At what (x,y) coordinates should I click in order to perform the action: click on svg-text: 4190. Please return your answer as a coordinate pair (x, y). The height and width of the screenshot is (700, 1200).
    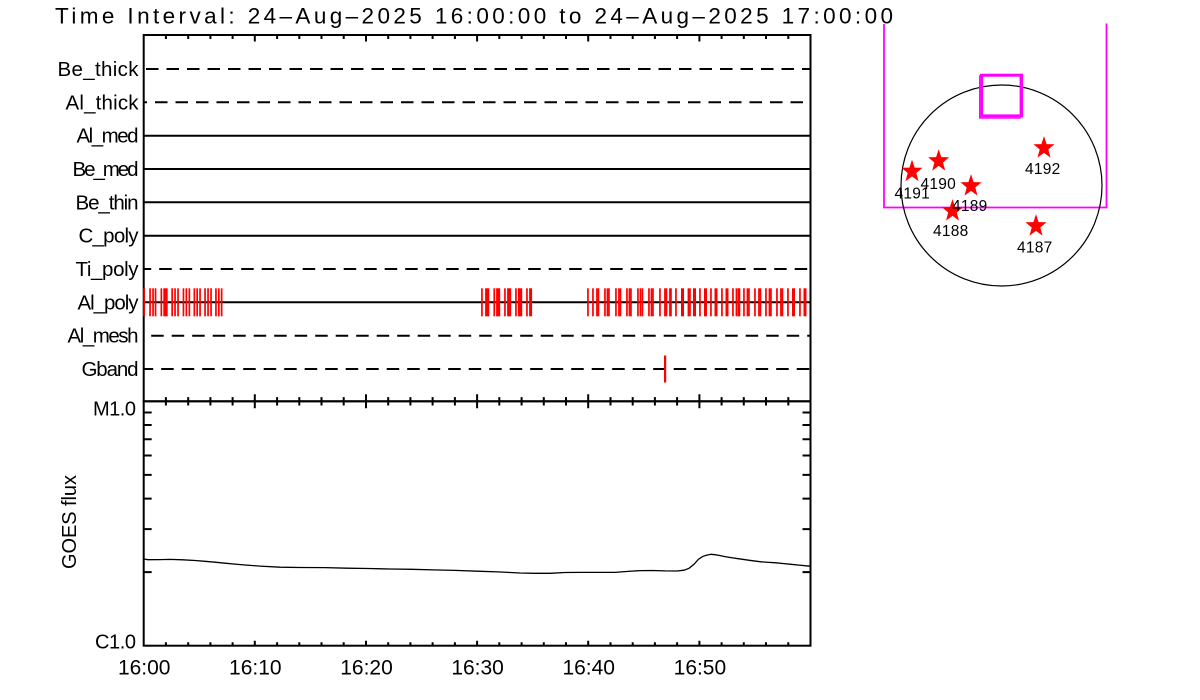
    Looking at the image, I should click on (939, 184).